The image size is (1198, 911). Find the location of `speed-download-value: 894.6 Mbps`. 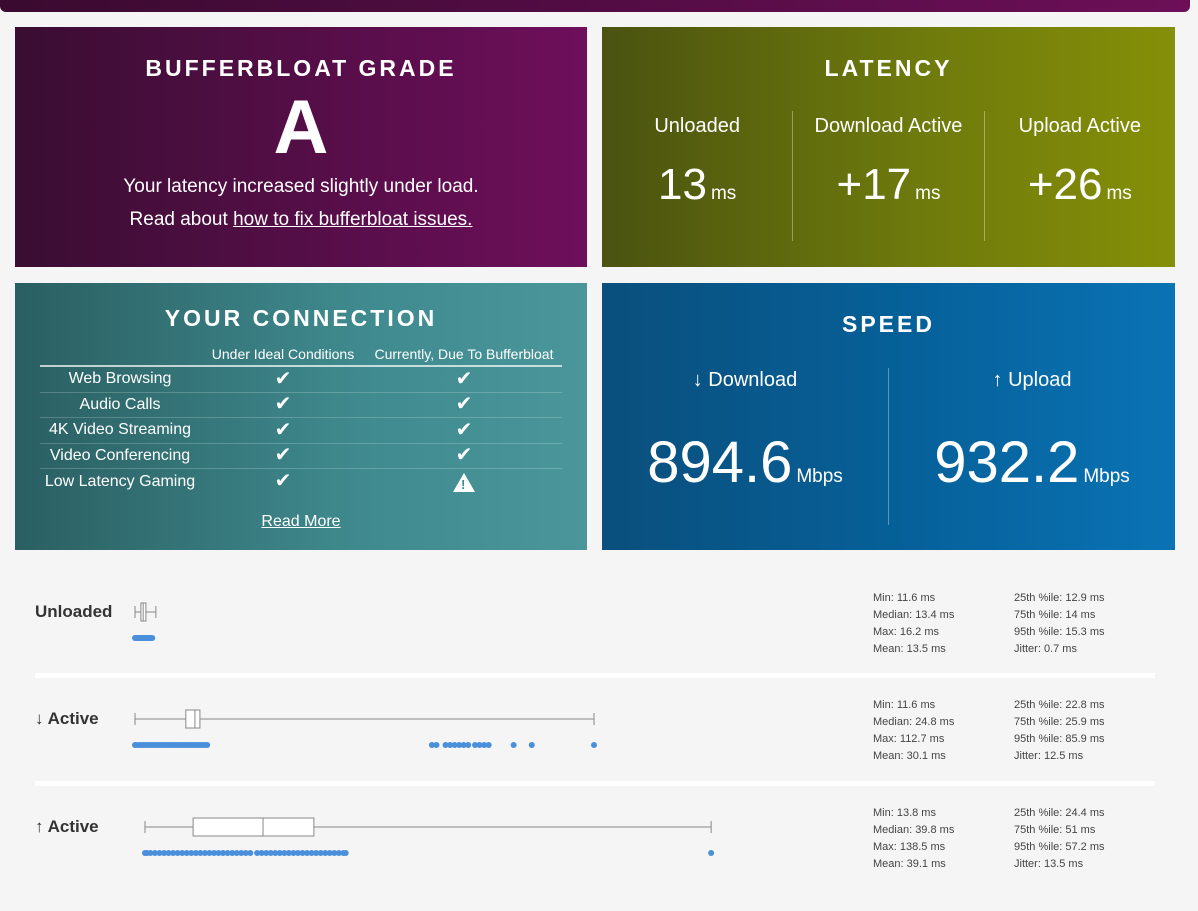

speed-download-value: 894.6 Mbps is located at coordinates (745, 470).